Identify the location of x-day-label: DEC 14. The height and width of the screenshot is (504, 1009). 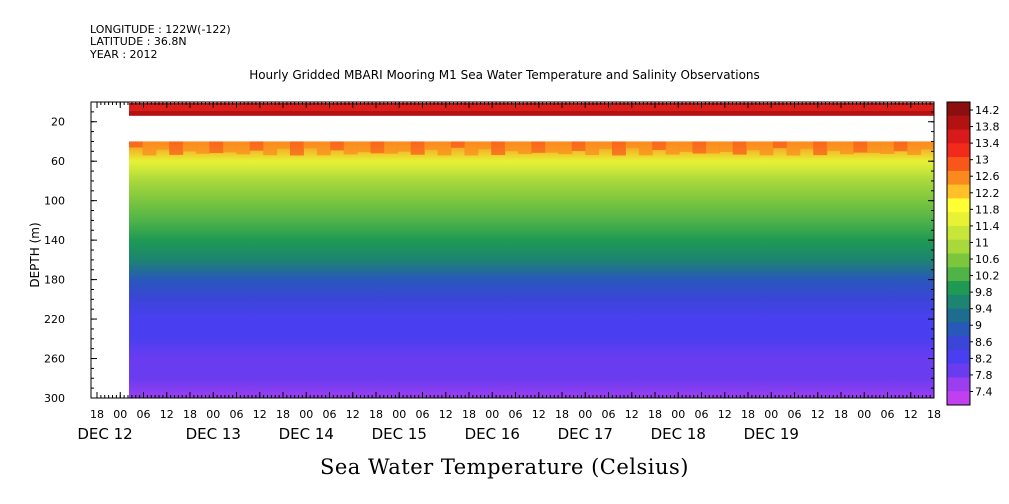
(306, 434).